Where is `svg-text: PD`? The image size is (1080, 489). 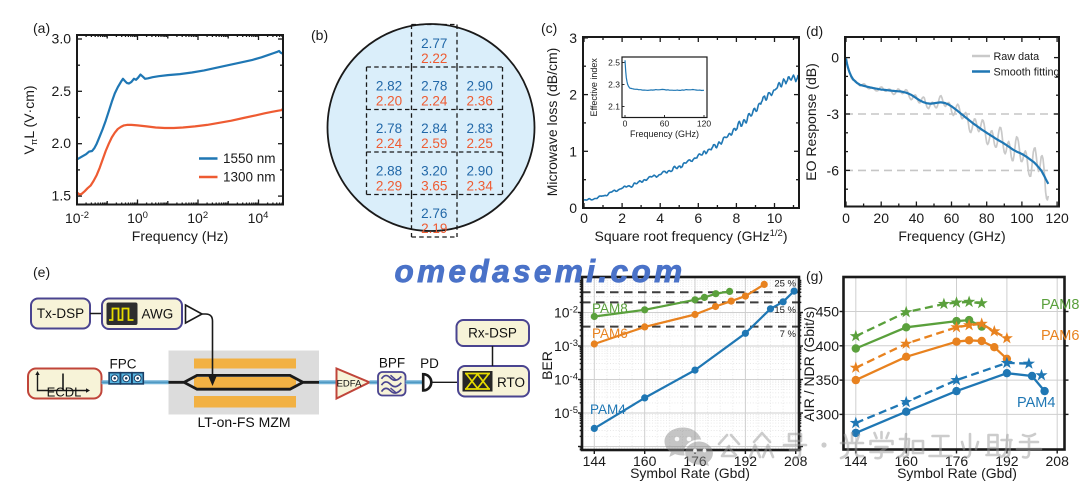
svg-text: PD is located at coordinates (429, 363).